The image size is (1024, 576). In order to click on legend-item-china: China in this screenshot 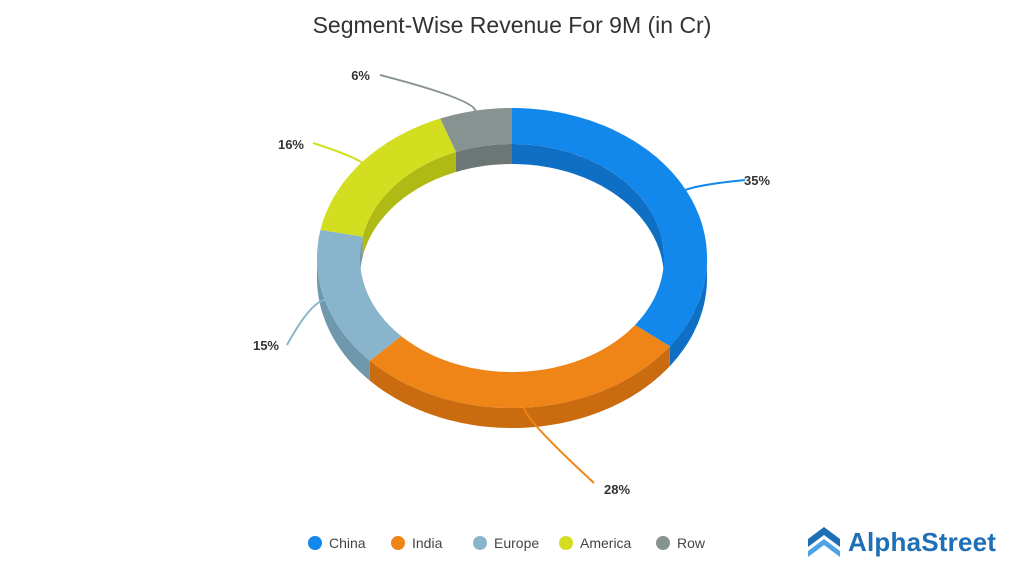, I will do `click(337, 543)`.